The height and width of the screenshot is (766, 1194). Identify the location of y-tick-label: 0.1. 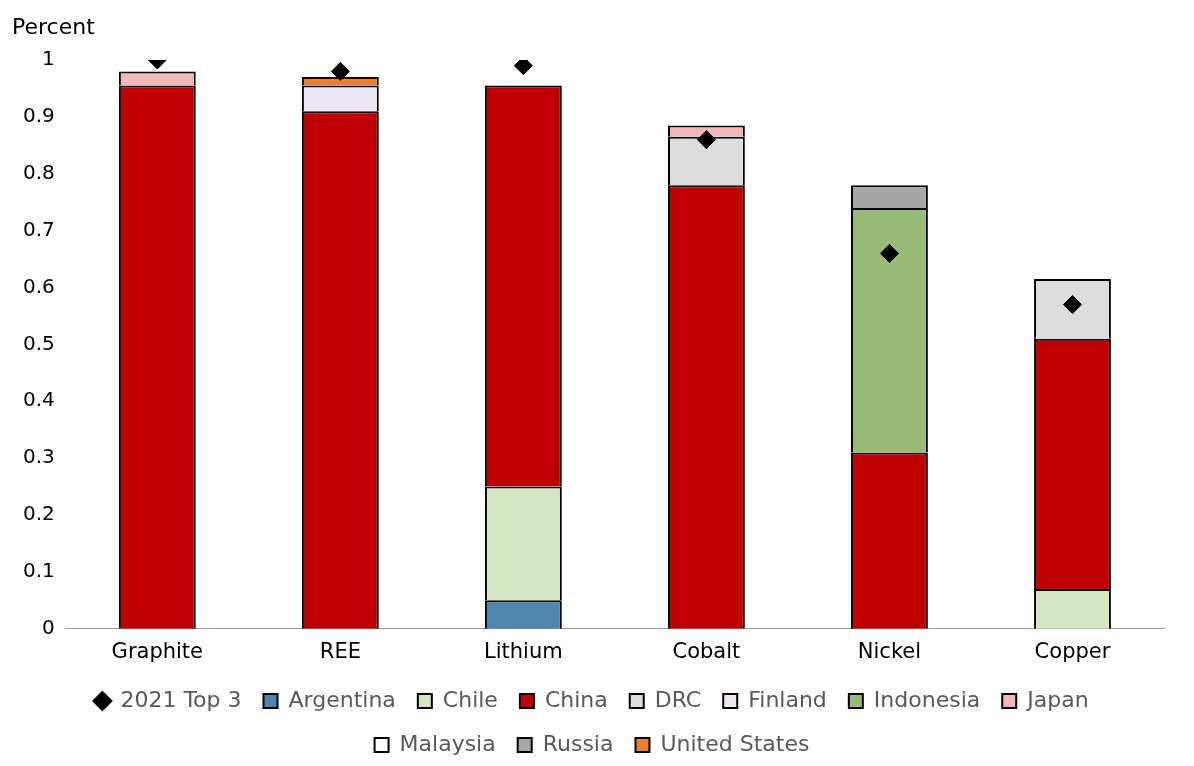
(38, 570).